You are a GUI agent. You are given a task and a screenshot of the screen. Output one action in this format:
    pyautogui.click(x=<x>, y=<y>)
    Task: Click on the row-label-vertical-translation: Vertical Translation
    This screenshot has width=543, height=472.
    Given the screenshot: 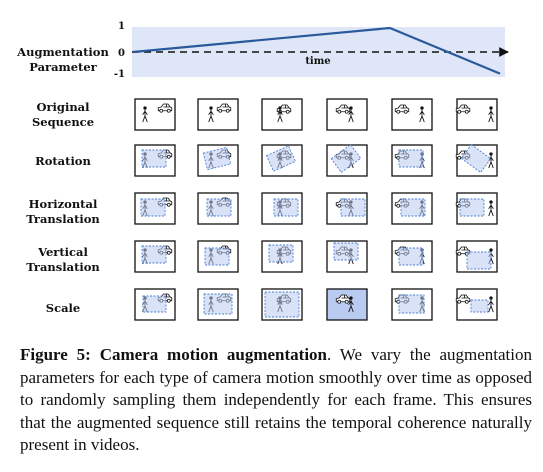 What is the action you would take?
    pyautogui.click(x=63, y=259)
    